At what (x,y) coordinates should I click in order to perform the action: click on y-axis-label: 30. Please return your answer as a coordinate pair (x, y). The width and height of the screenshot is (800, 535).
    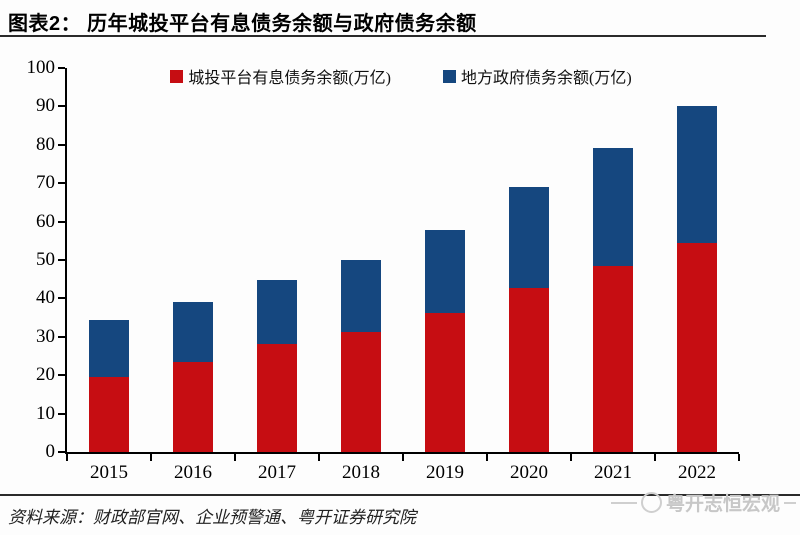
    Looking at the image, I should click on (45, 336).